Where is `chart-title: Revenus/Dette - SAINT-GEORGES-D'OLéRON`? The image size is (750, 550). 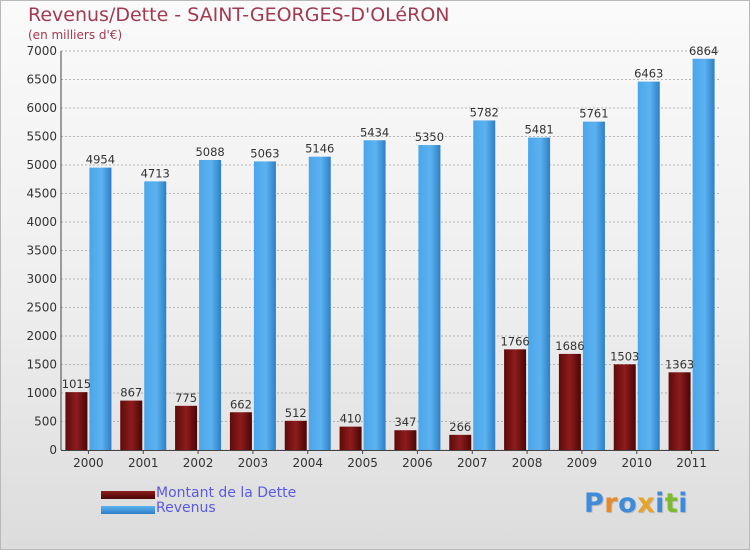
chart-title: Revenus/Dette - SAINT-GEORGES-D'OLéRON is located at coordinates (239, 15).